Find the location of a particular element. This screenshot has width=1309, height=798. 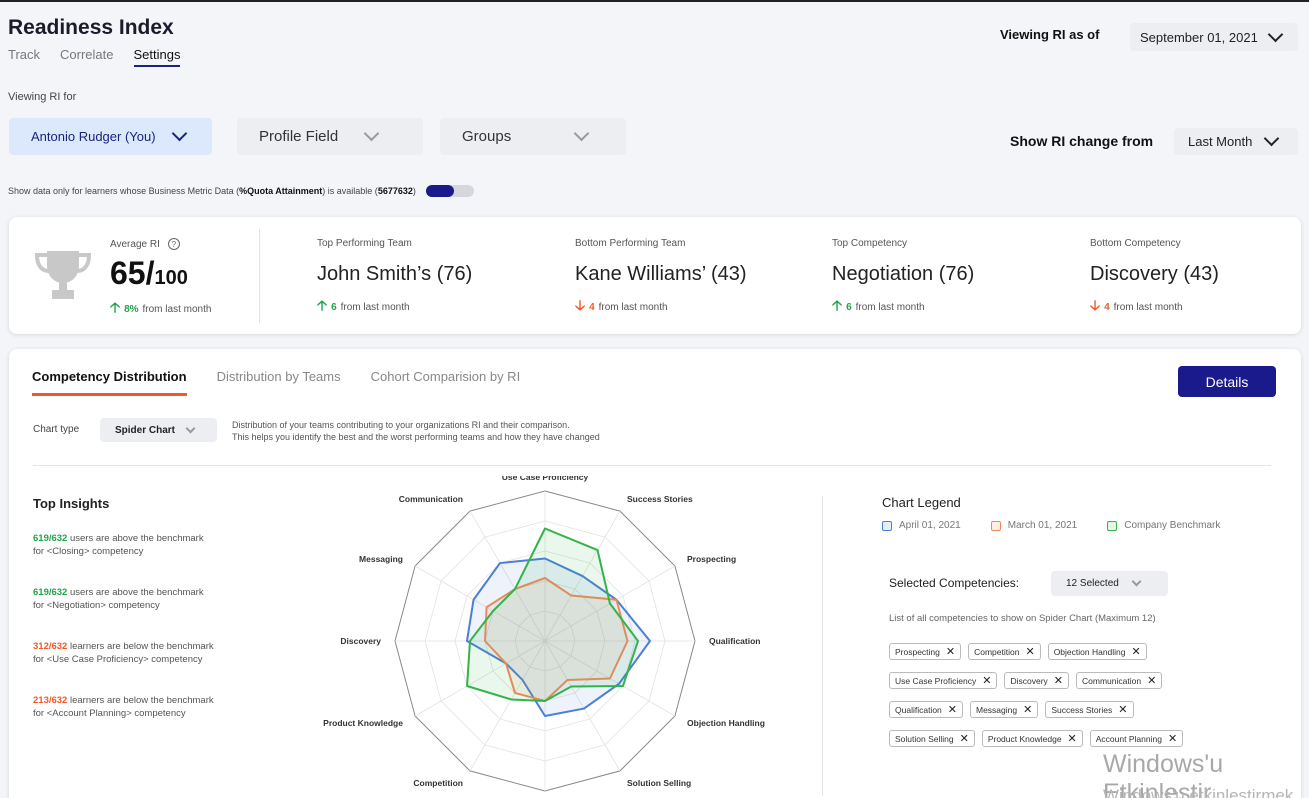

help-icon: ? is located at coordinates (173, 244).